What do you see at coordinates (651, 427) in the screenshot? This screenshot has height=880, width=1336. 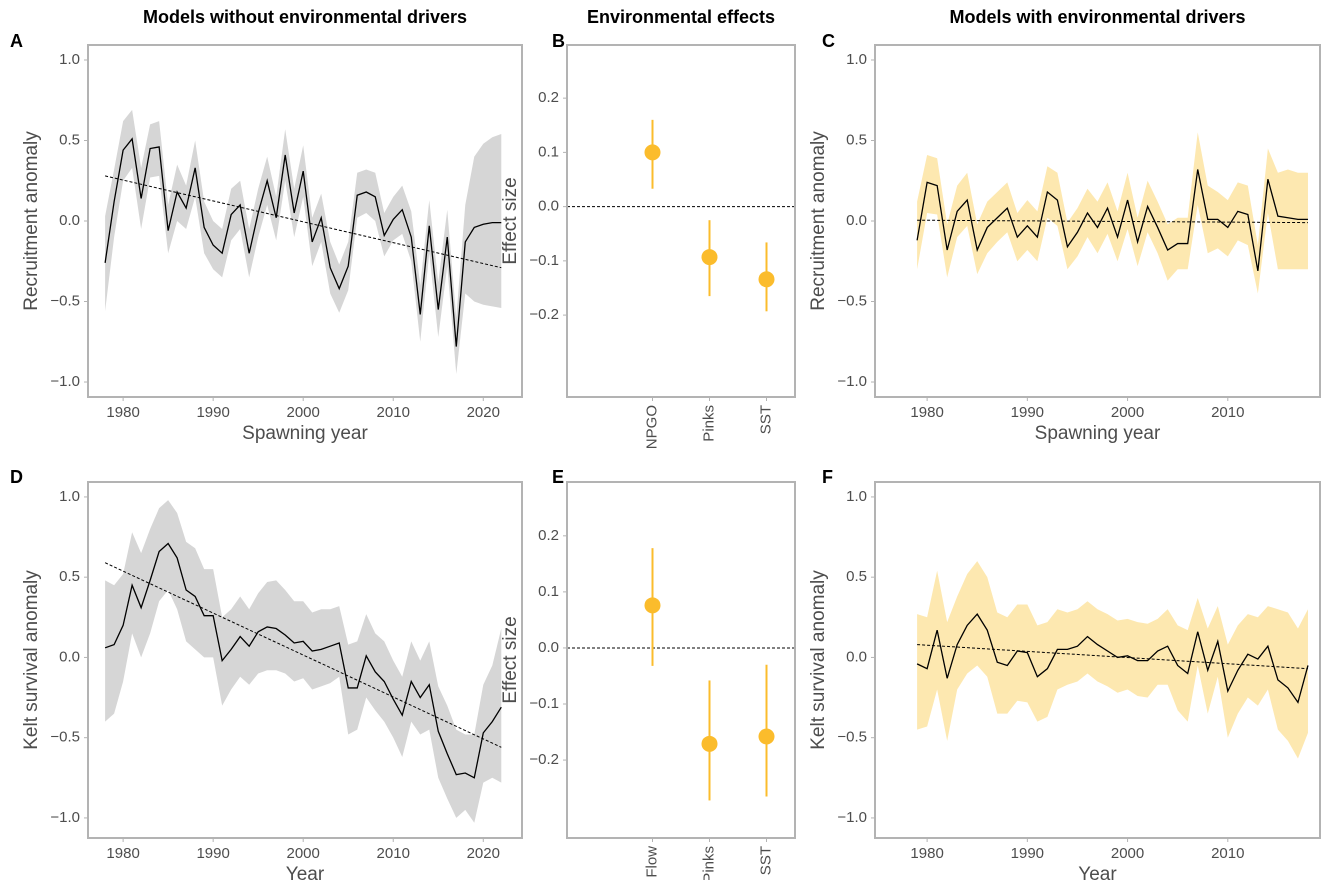 I see `x-tick-label: NPGO` at bounding box center [651, 427].